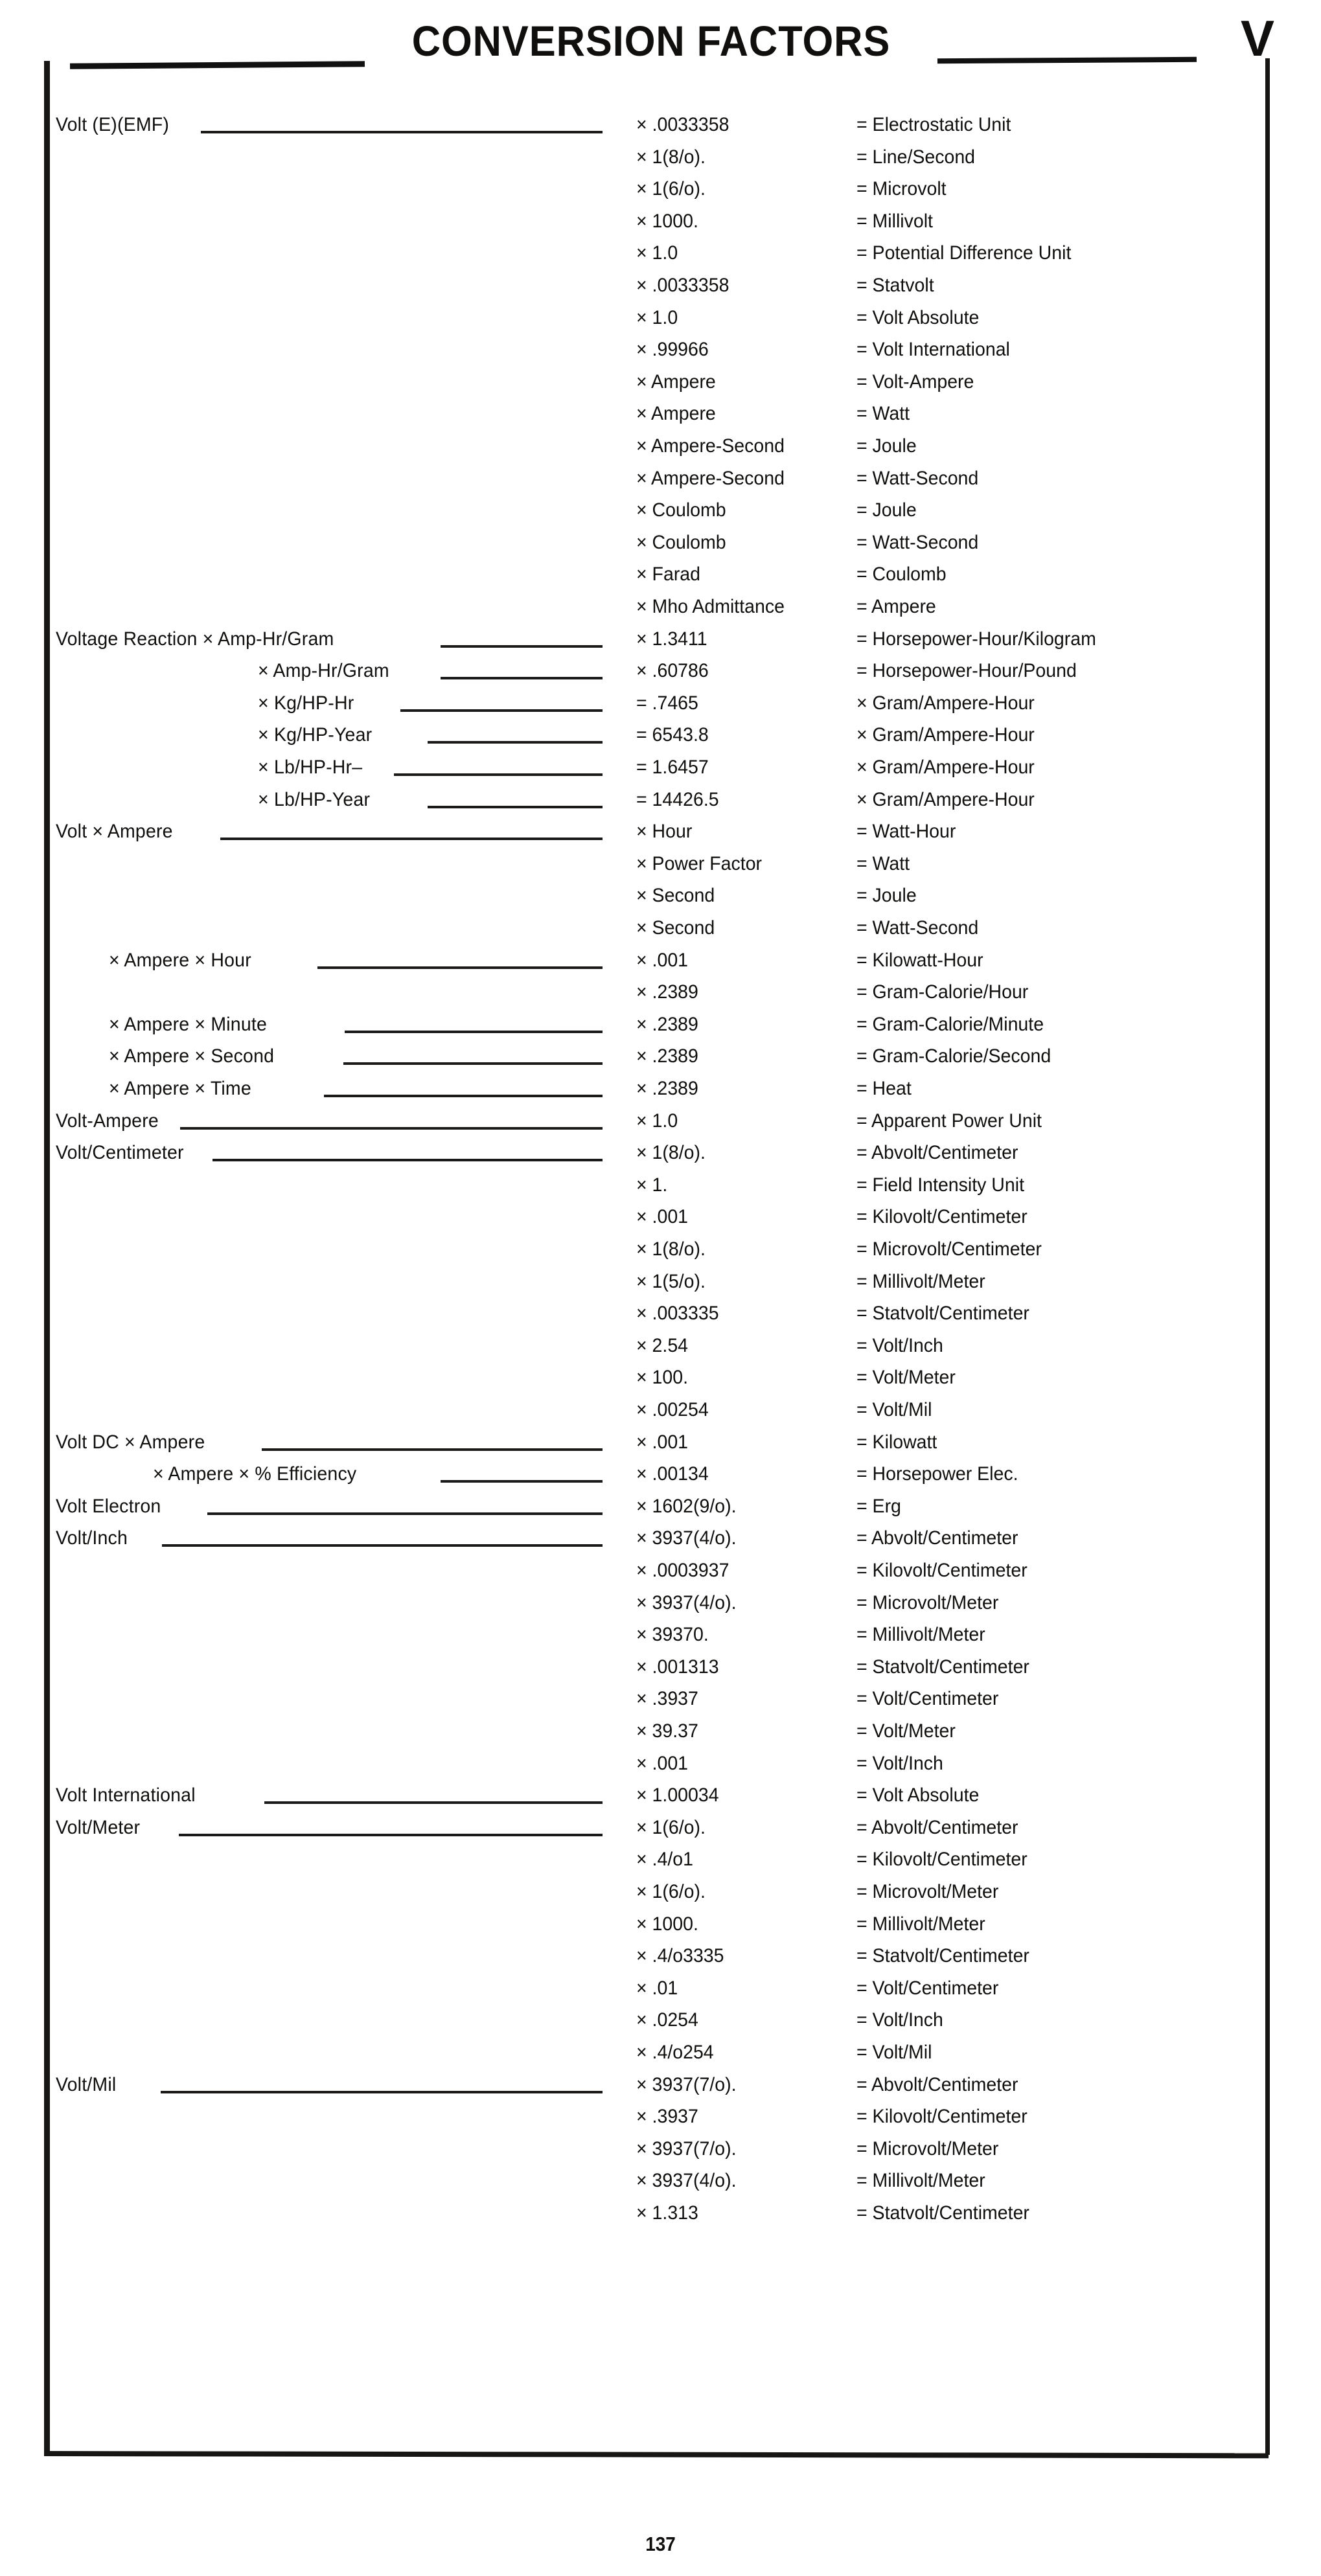  Describe the element at coordinates (660, 1222) in the screenshot. I see `table-row: × .001 = Kilovolt/Centimeter` at that location.